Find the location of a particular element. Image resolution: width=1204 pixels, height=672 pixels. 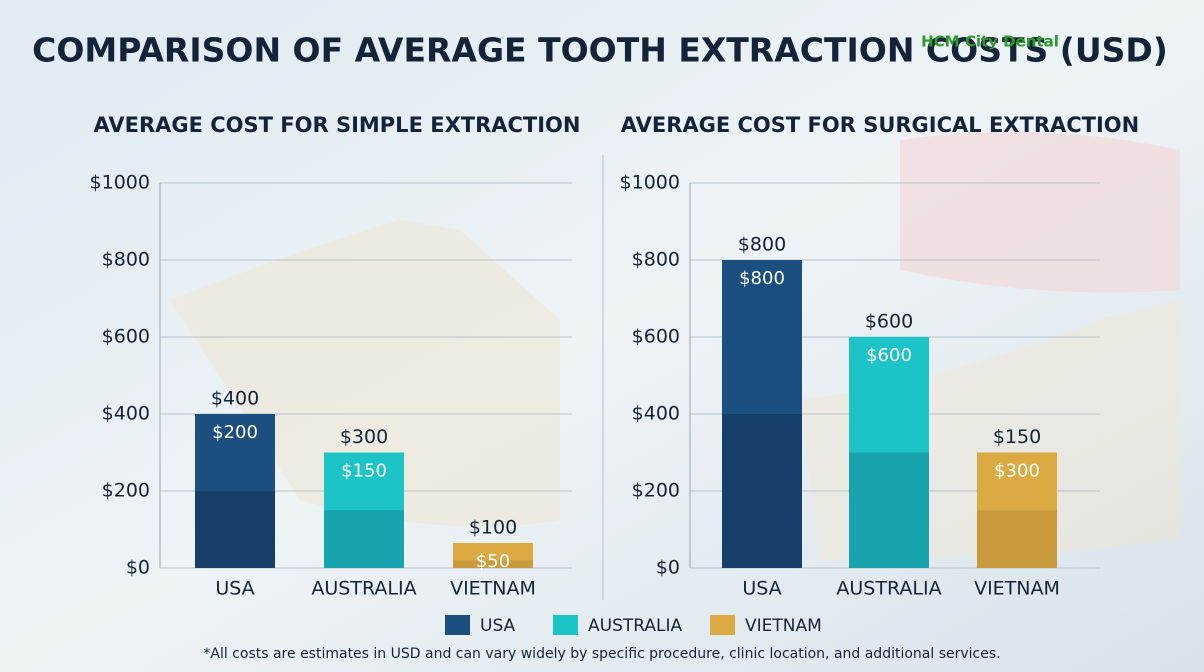

teeth-illustration is located at coordinates (1040, 212).